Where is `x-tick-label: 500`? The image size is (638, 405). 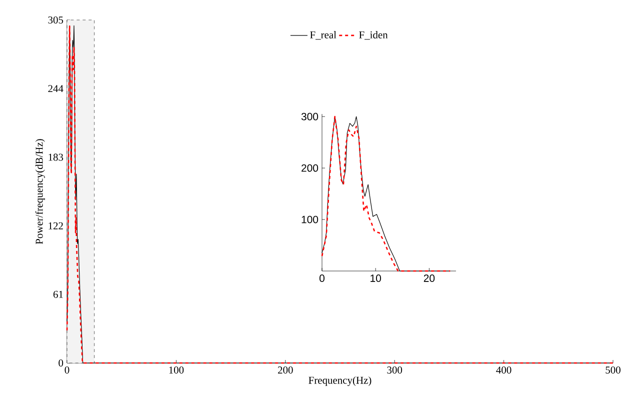
x-tick-label: 500 is located at coordinates (613, 370).